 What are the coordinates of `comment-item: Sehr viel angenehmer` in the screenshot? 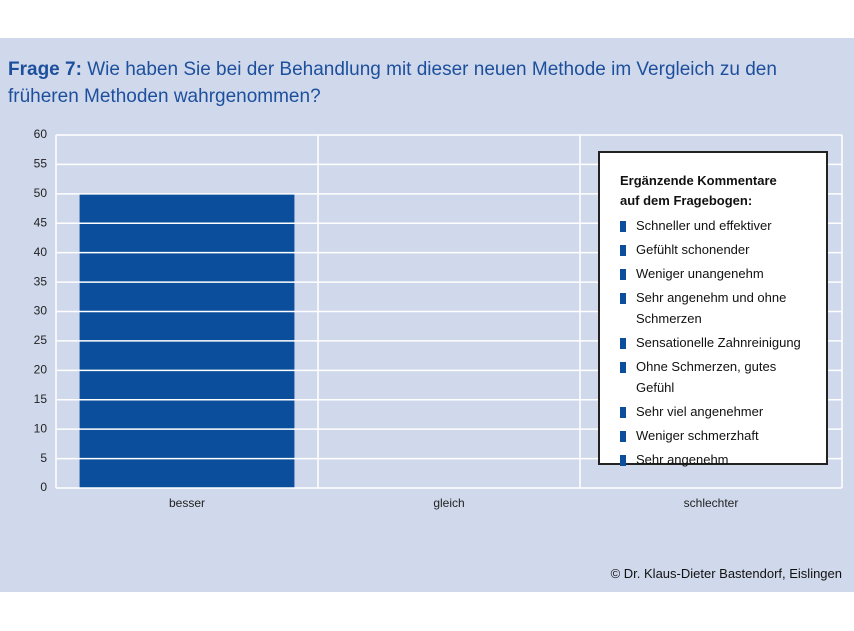 It's located at (718, 411).